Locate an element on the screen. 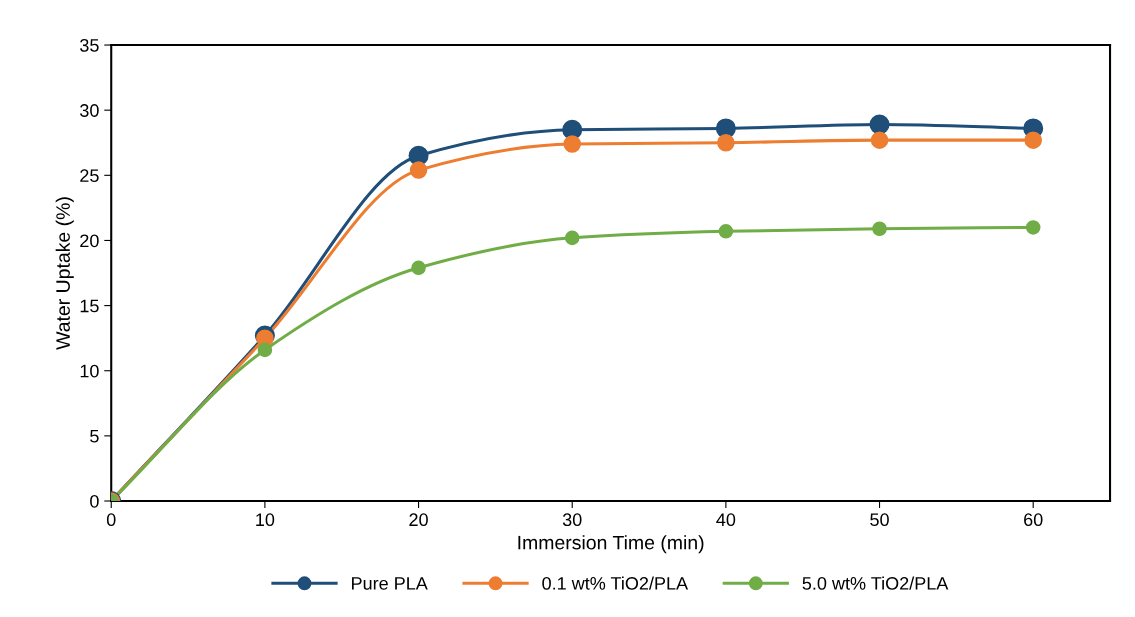 The width and height of the screenshot is (1135, 617). y-tick-label: 35 is located at coordinates (89, 45).